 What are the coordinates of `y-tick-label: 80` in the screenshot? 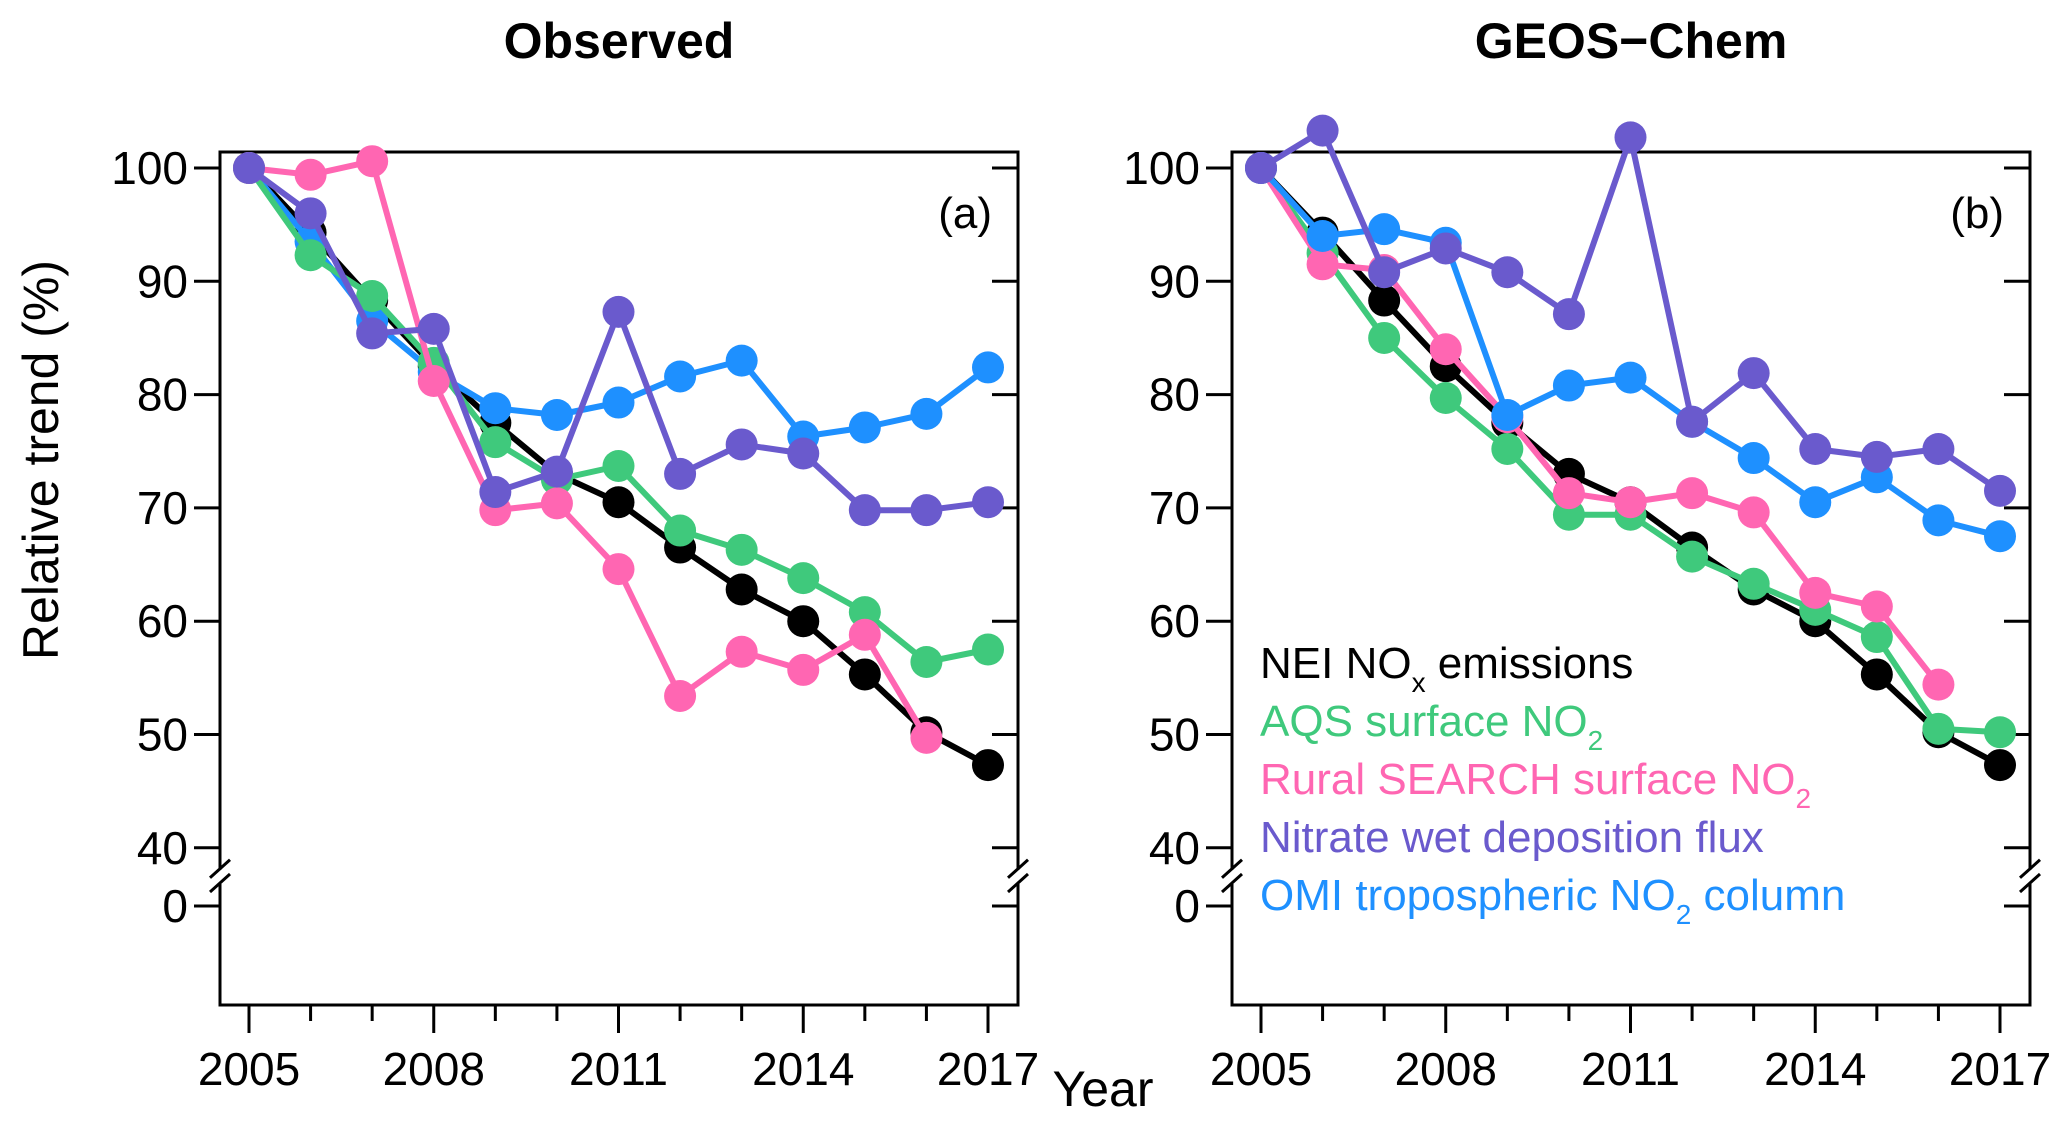 It's located at (1174, 395).